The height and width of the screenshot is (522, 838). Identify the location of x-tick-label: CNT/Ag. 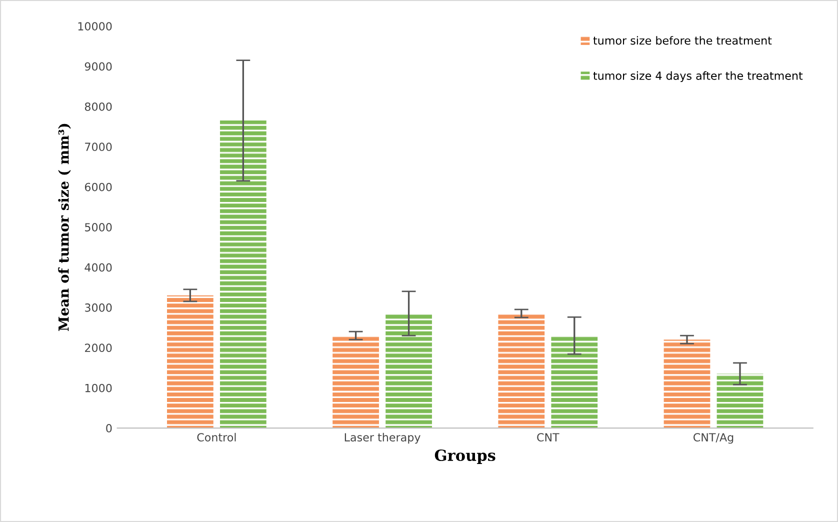
(713, 438).